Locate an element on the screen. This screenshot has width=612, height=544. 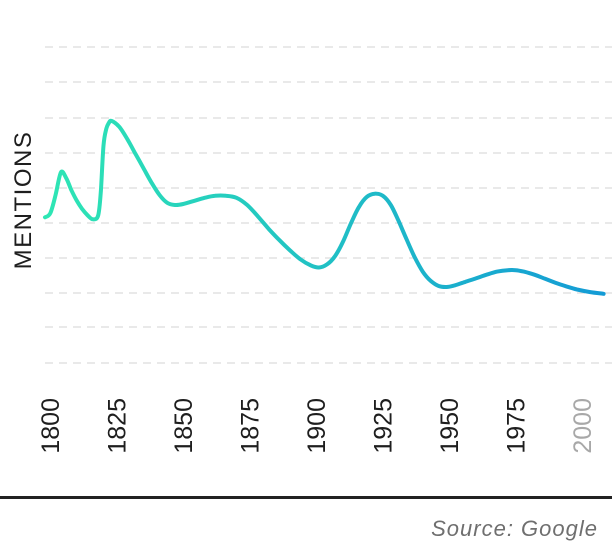
x-tick-label: 1925 is located at coordinates (384, 426).